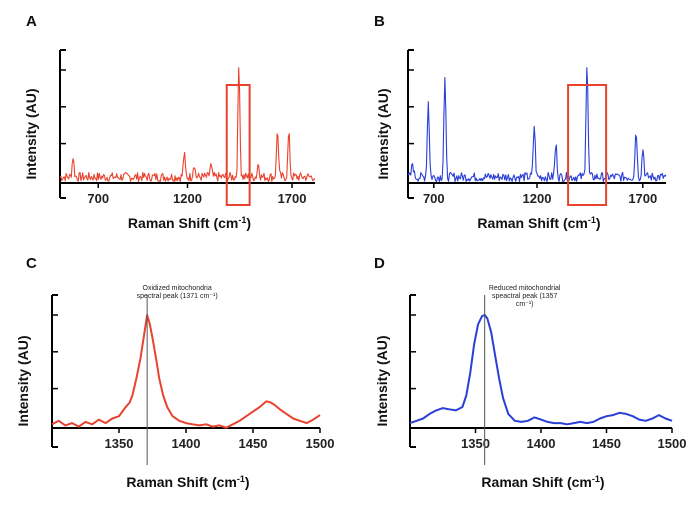 Image resolution: width=700 pixels, height=514 pixels. Describe the element at coordinates (525, 288) in the screenshot. I see `peak-annotation-text: Reduced mitochondrial` at that location.